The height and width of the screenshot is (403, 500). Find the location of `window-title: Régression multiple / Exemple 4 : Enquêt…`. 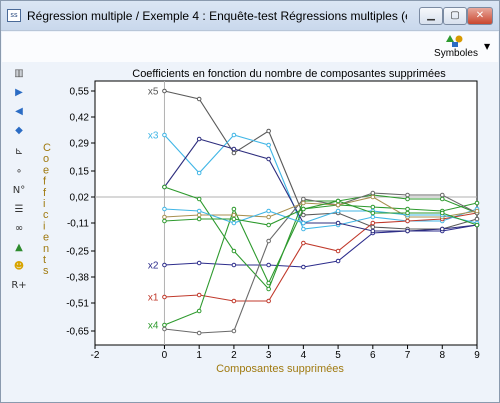

window-title: Régression multiple / Exemple 4 : Enquêt… is located at coordinates (217, 16).